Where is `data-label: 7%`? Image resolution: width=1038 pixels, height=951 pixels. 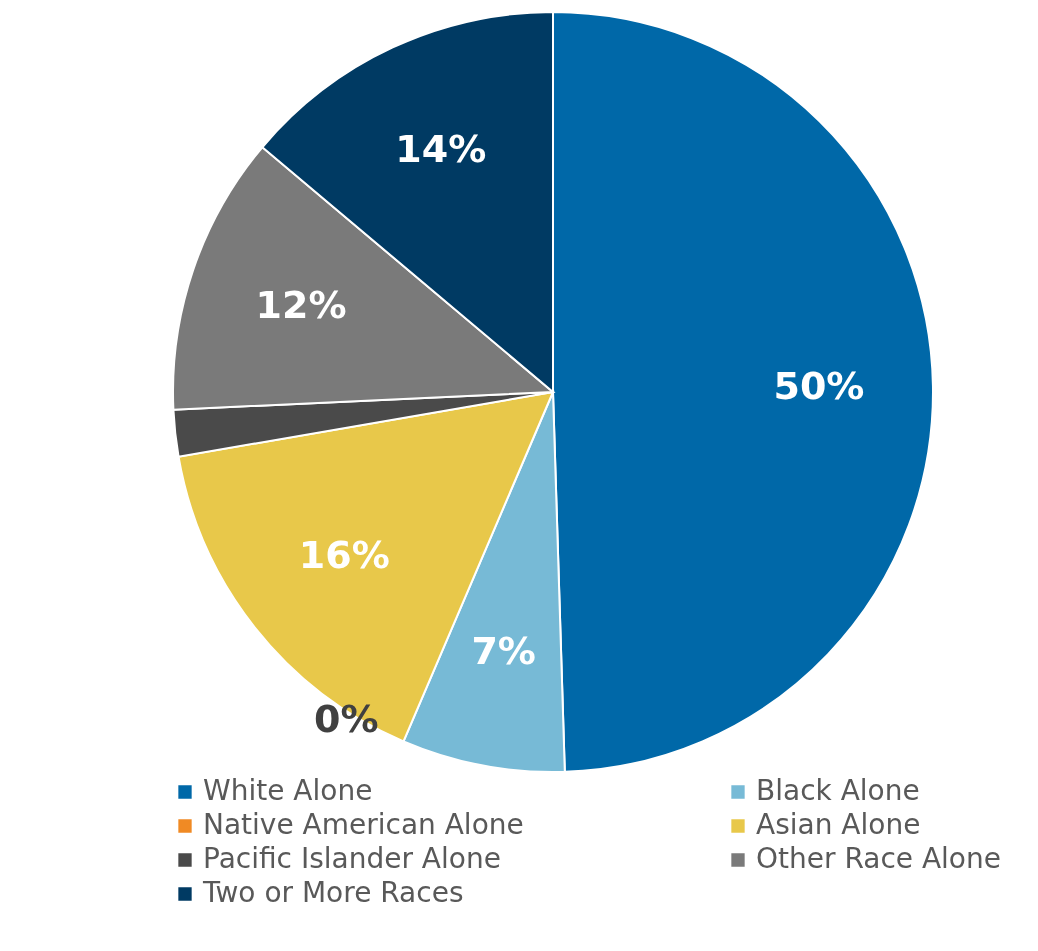
data-label: 7% is located at coordinates (503, 651).